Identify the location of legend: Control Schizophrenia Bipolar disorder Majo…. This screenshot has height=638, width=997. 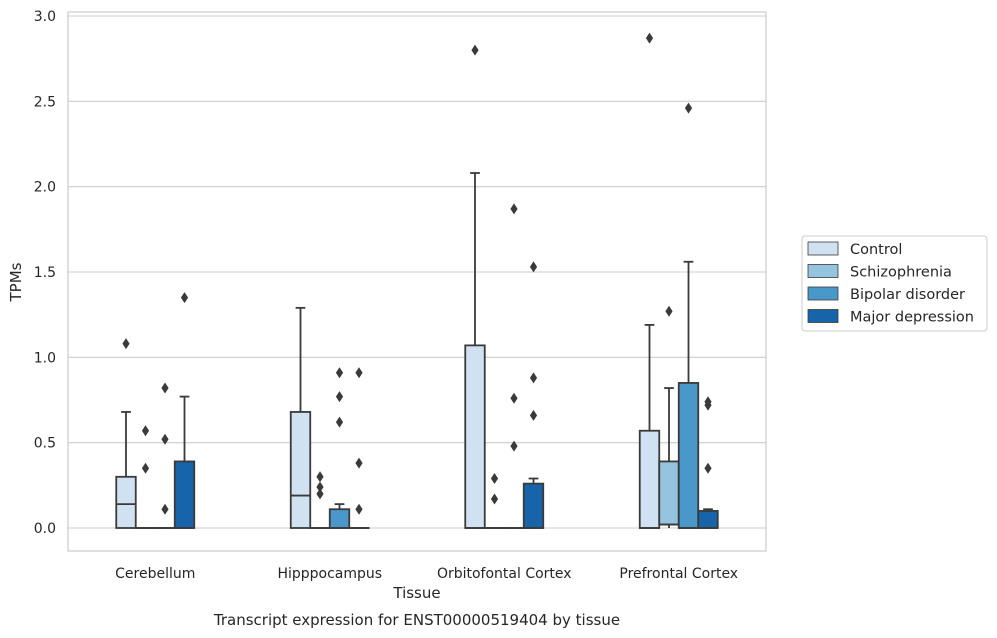
(894, 283).